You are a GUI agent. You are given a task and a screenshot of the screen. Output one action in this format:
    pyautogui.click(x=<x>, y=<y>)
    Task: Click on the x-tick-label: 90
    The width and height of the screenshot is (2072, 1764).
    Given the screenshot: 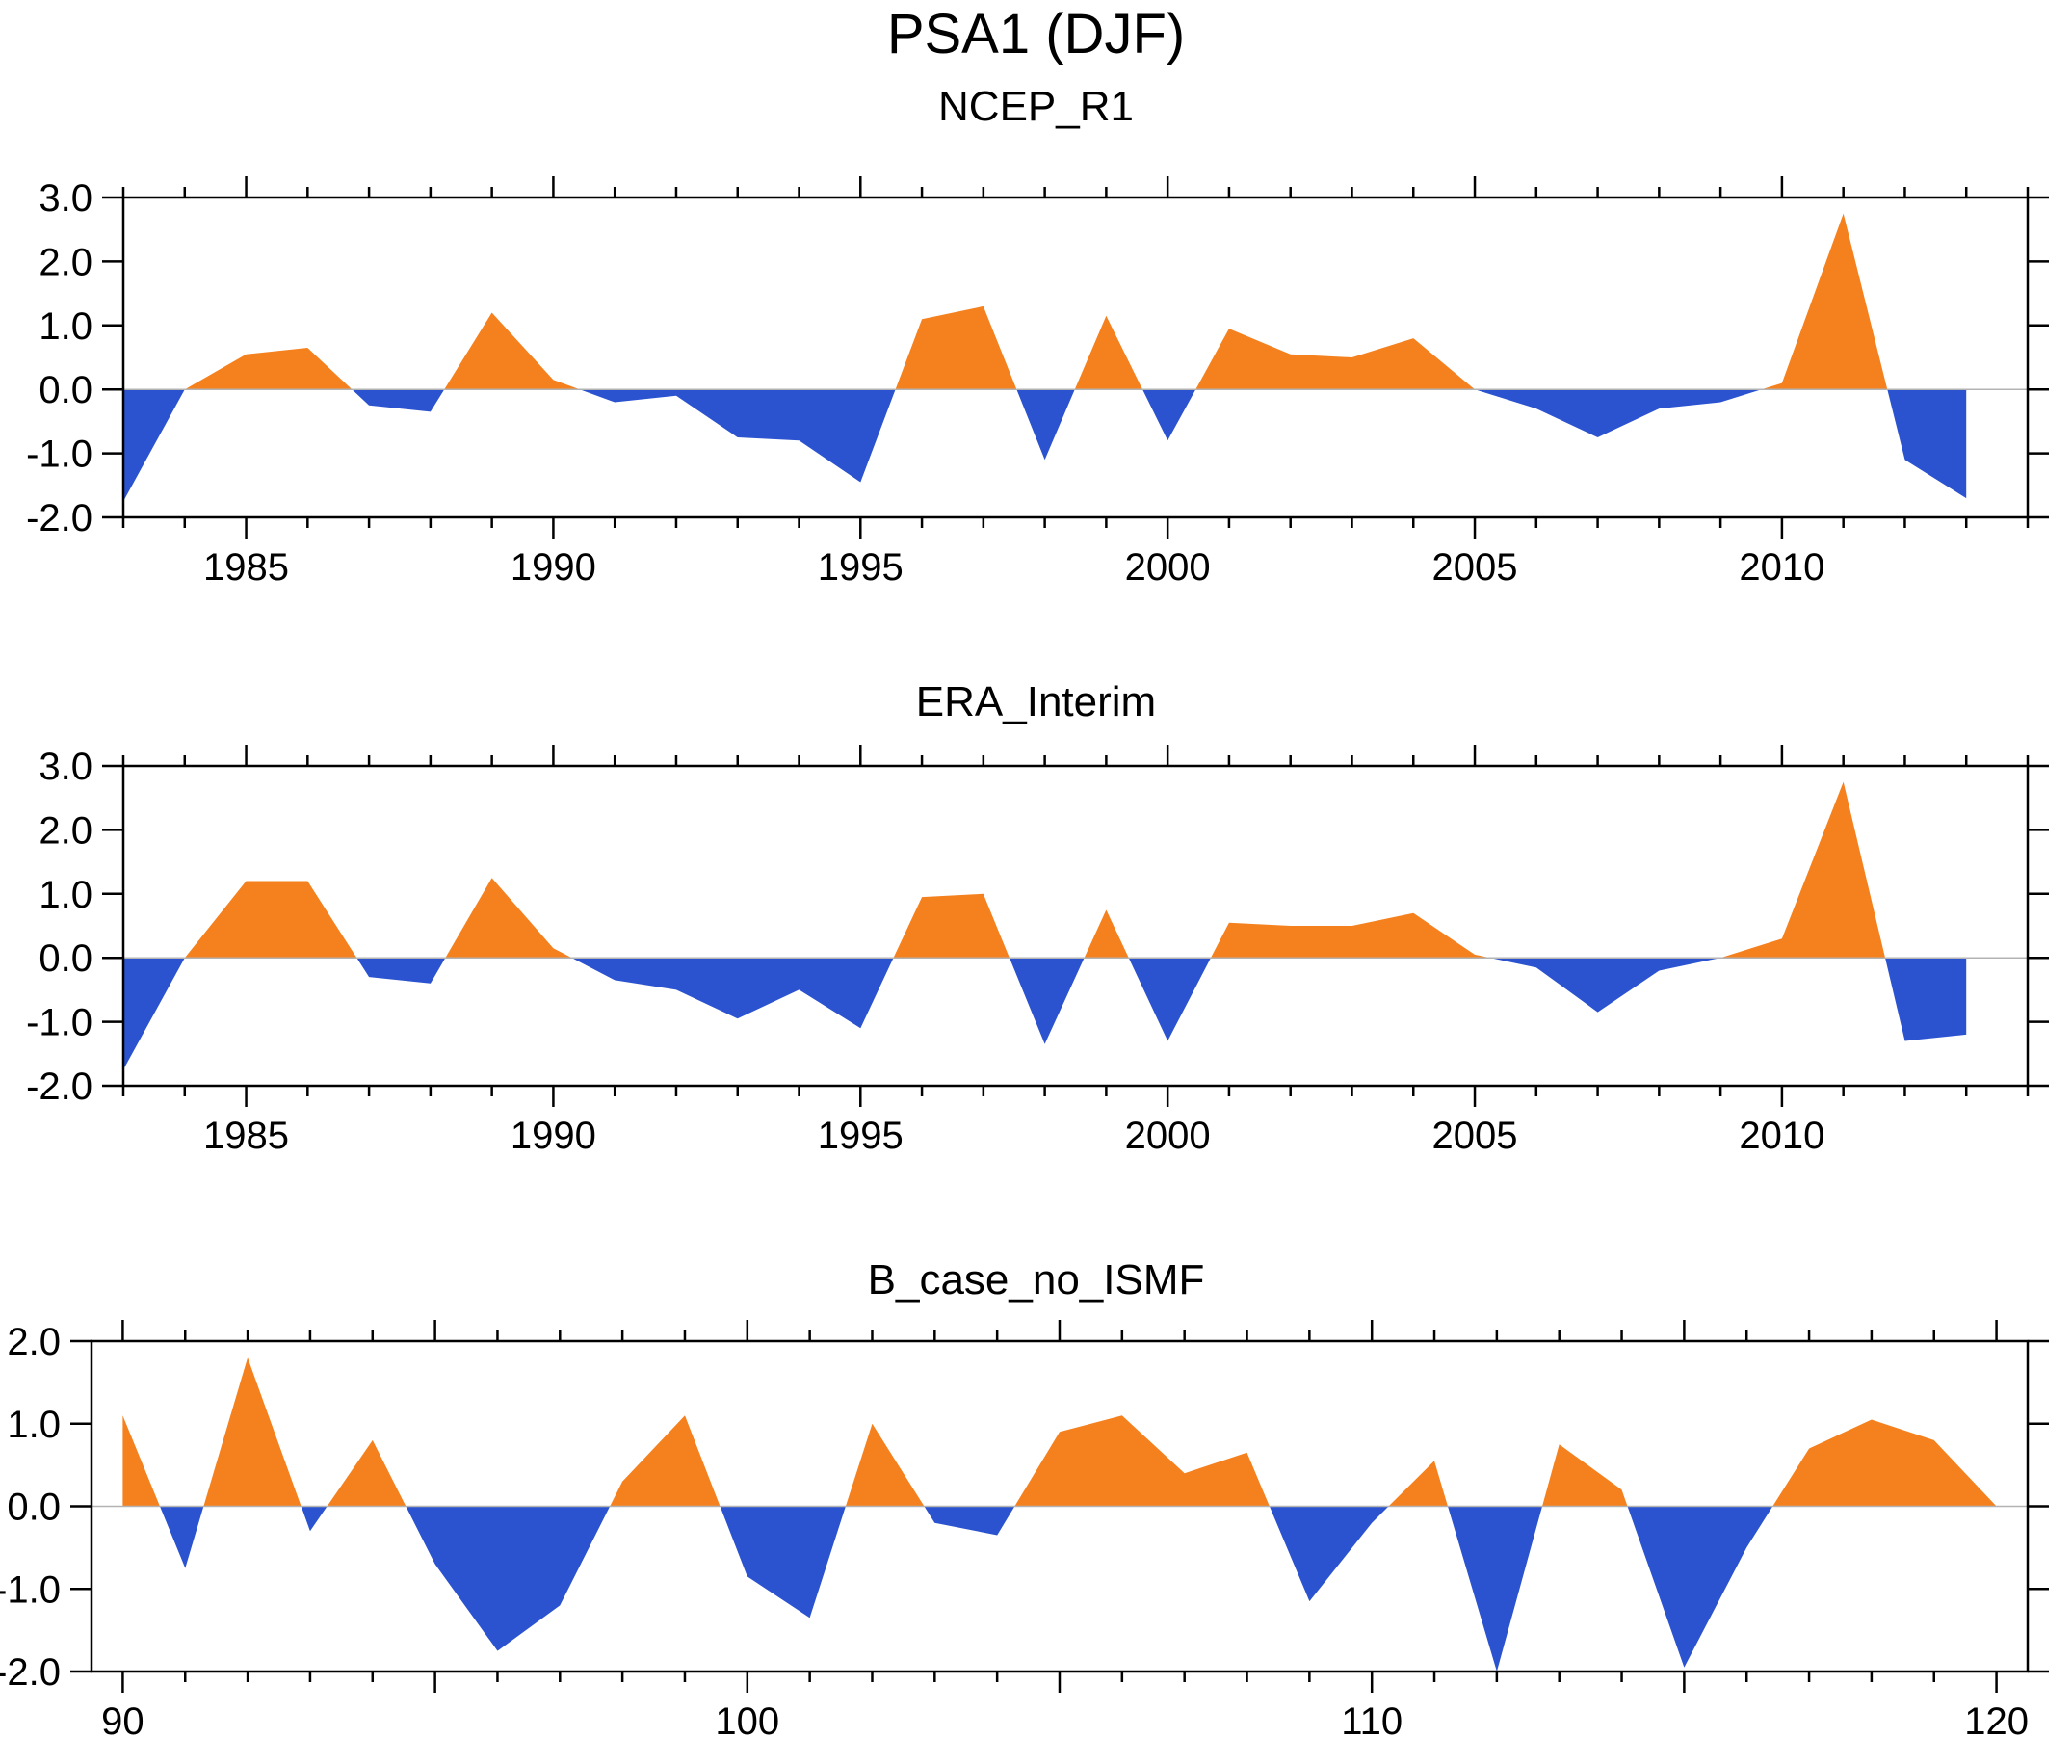 What is the action you would take?
    pyautogui.click(x=122, y=1721)
    